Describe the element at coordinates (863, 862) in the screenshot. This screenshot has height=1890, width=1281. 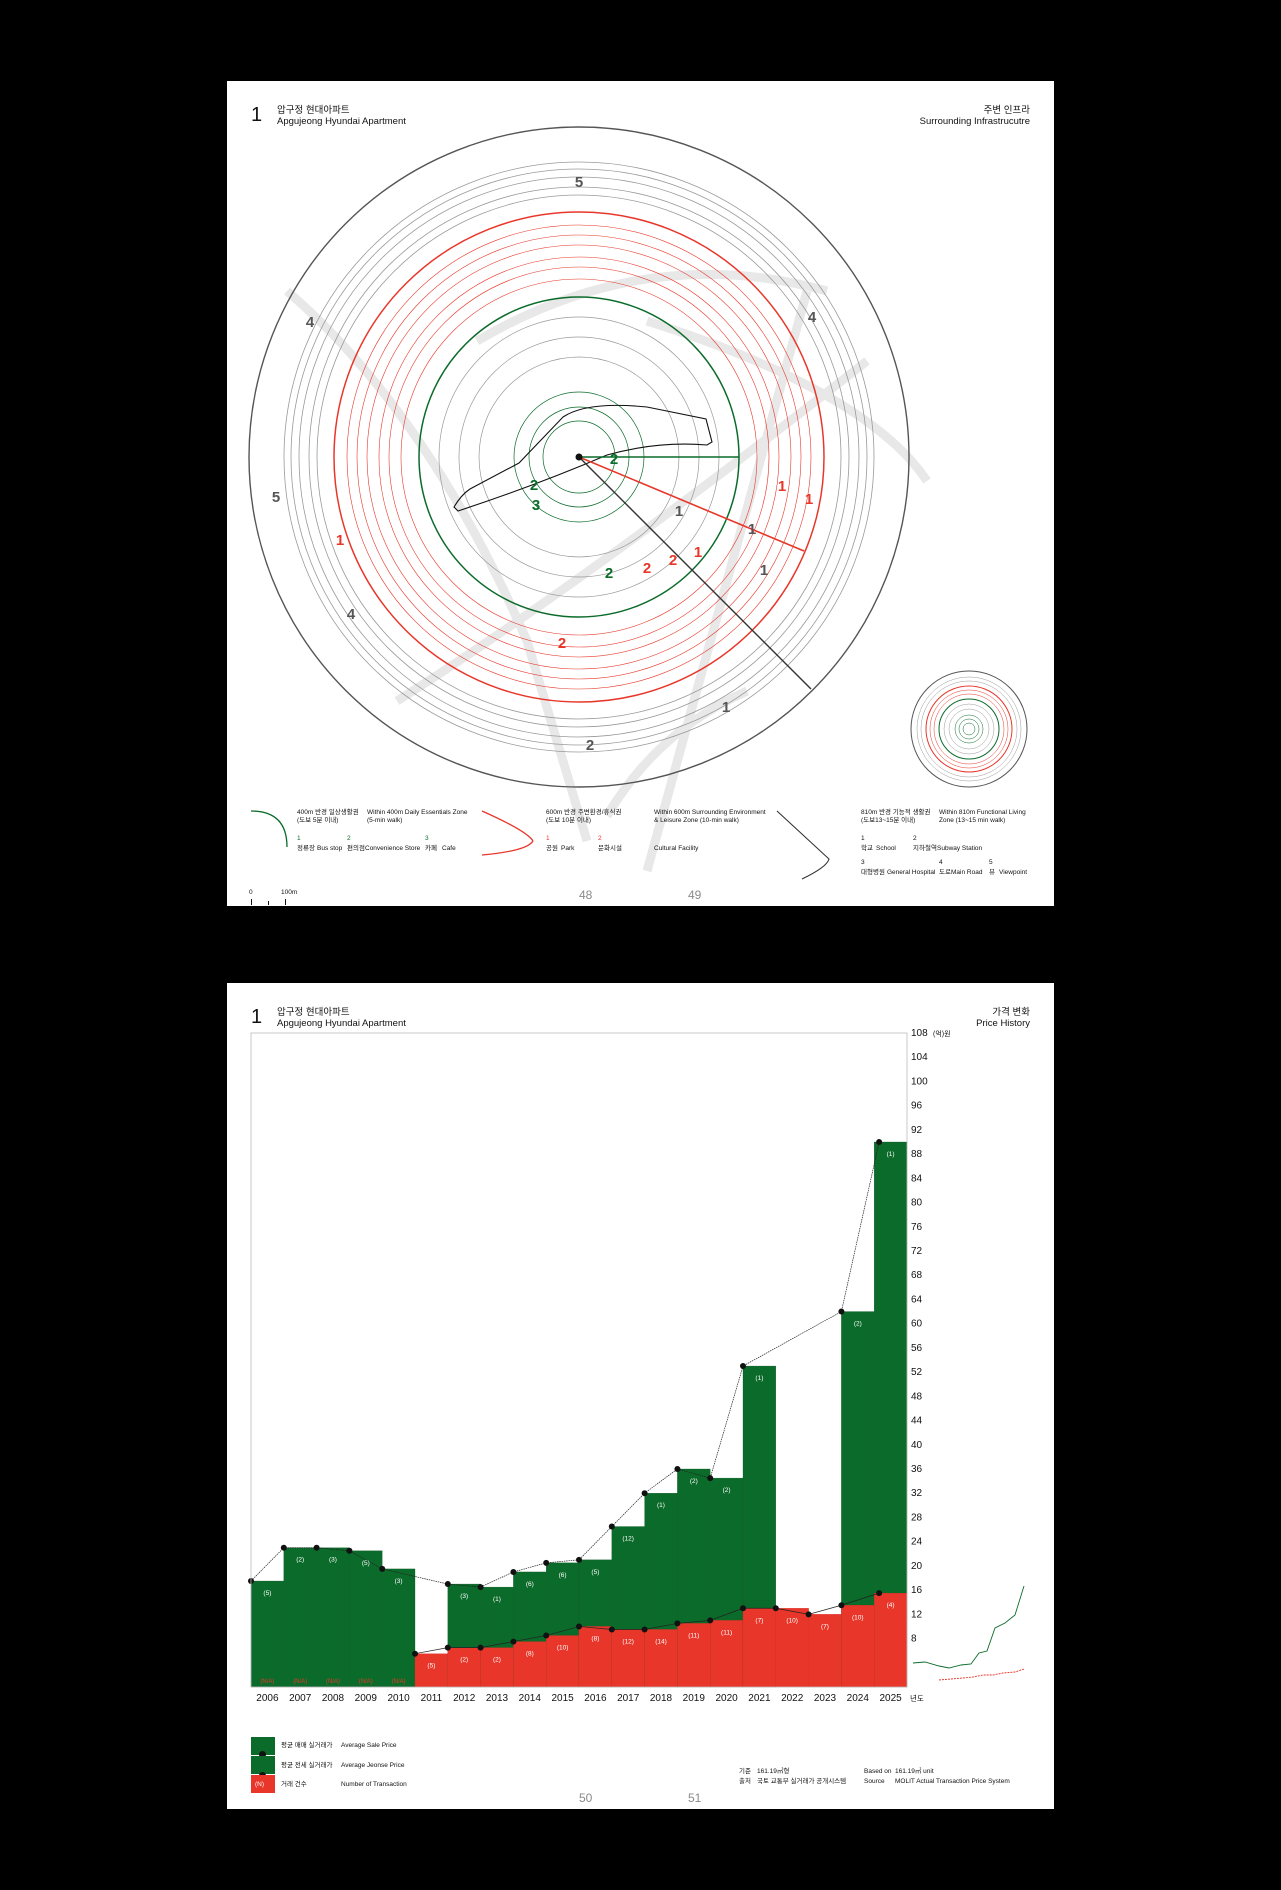
I see `legend-810-item-3-num: 3` at that location.